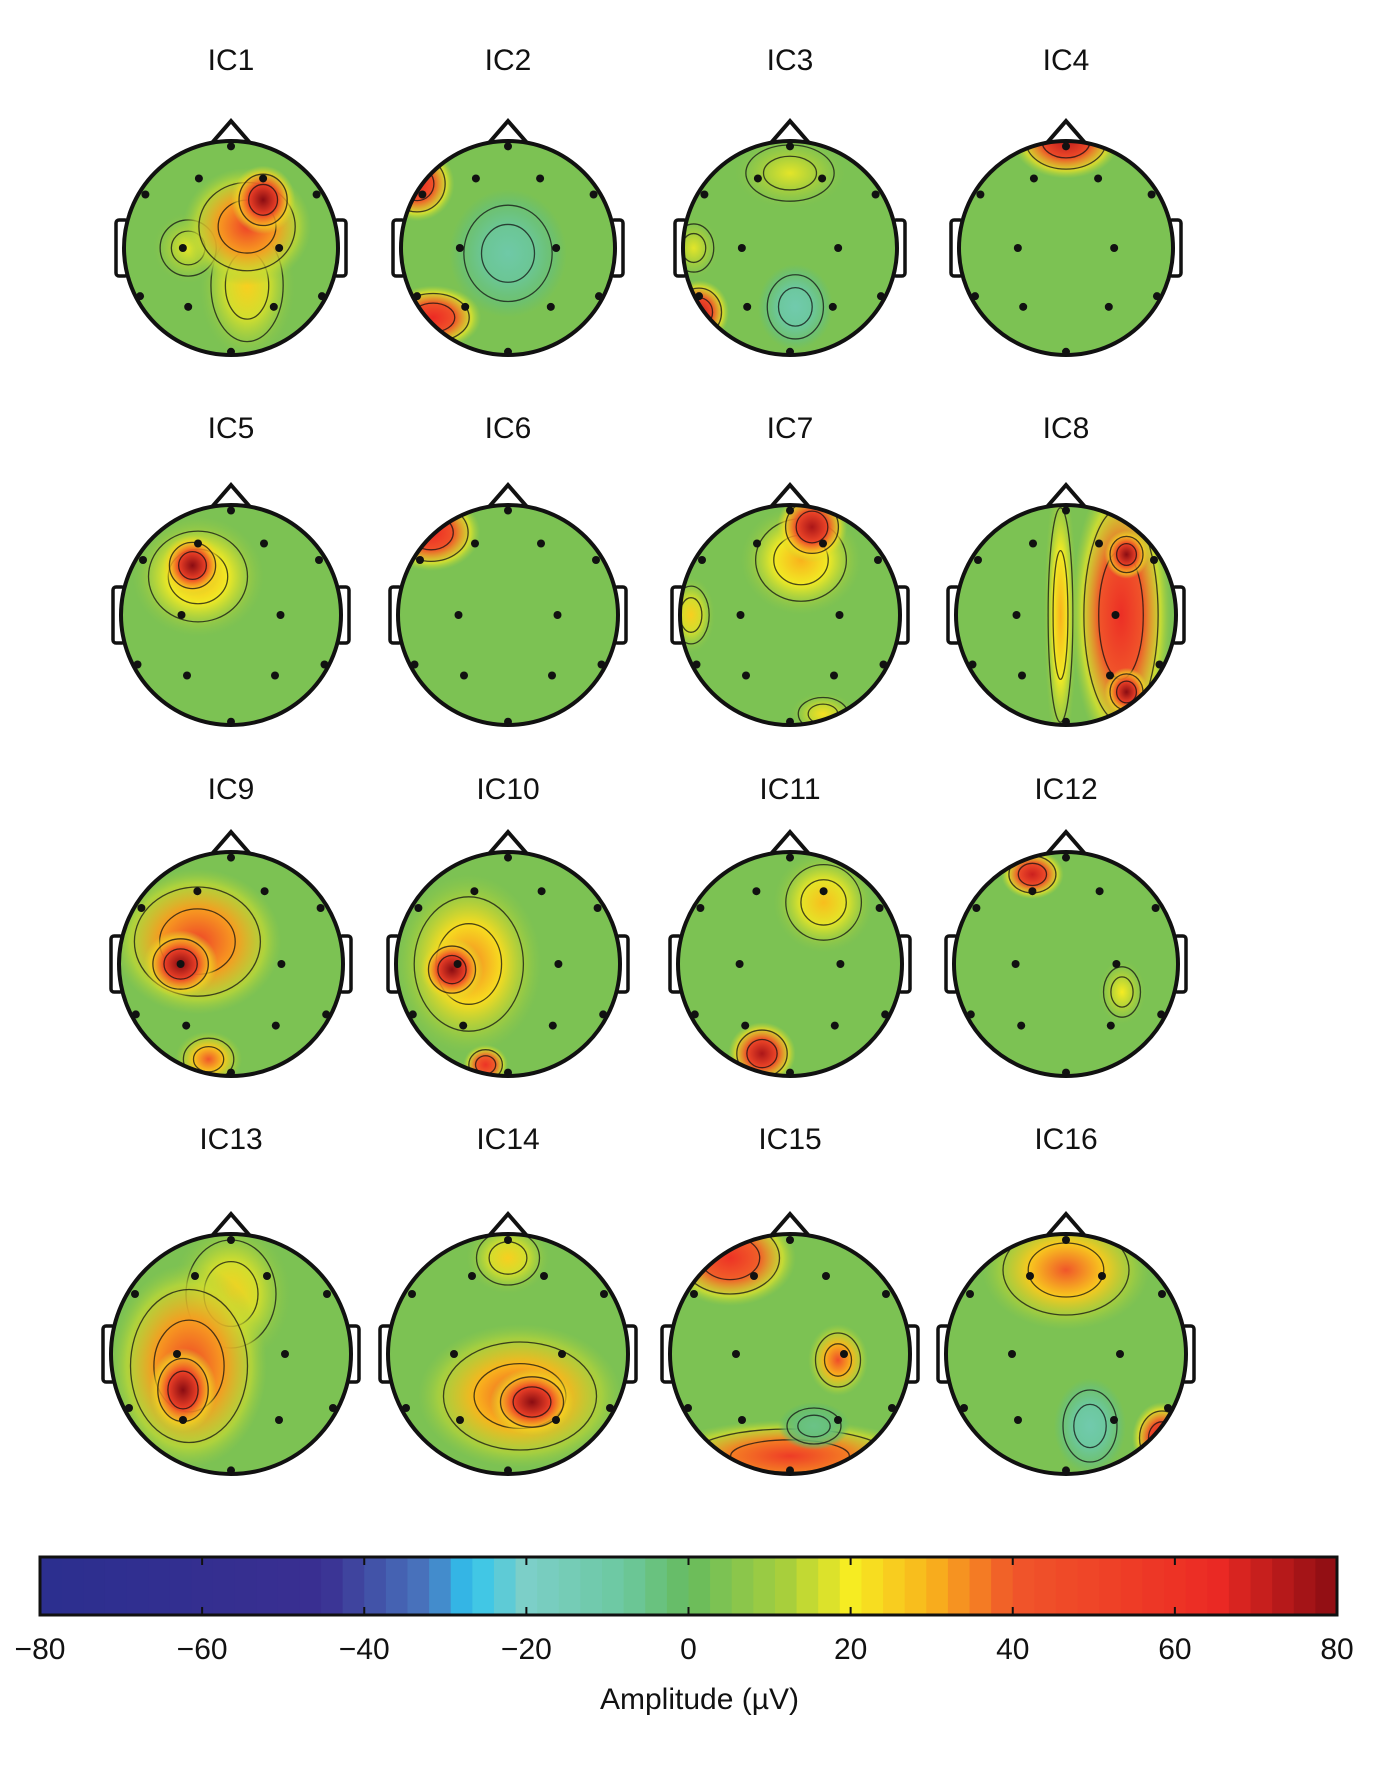  I want to click on panel-title: IC12, so click(1066, 789).